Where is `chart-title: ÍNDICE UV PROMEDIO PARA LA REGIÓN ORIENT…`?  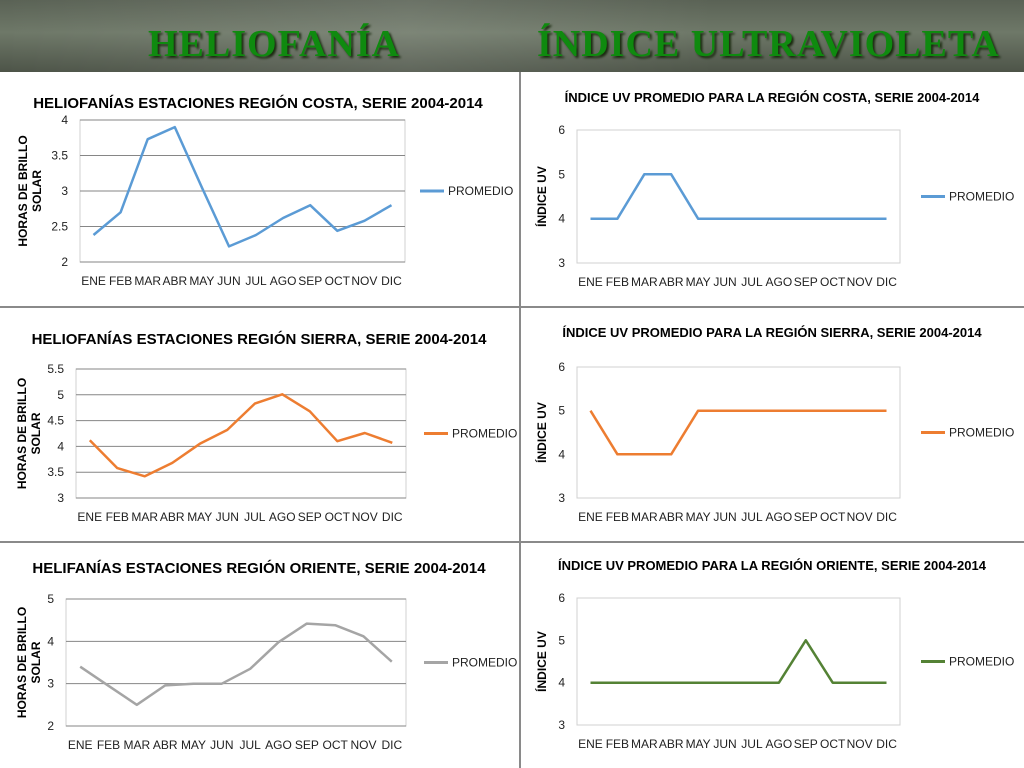 chart-title: ÍNDICE UV PROMEDIO PARA LA REGIÓN ORIENT… is located at coordinates (772, 565).